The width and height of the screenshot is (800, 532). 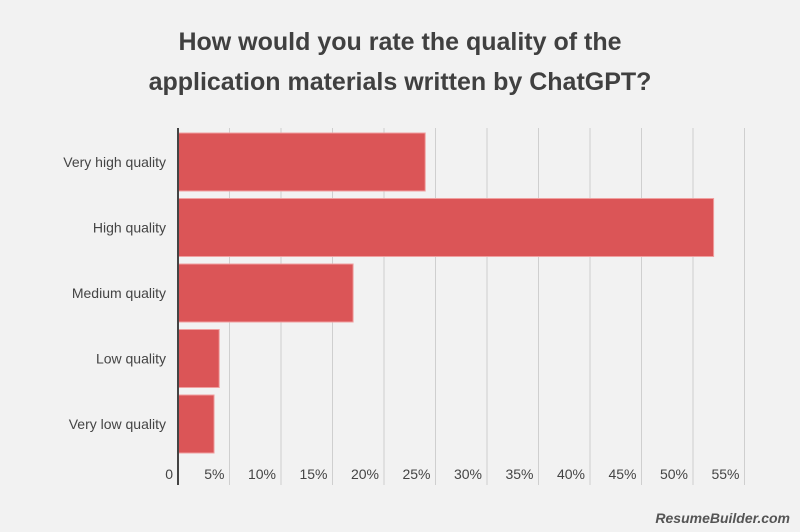 What do you see at coordinates (262, 474) in the screenshot?
I see `x-tick-label: 10%` at bounding box center [262, 474].